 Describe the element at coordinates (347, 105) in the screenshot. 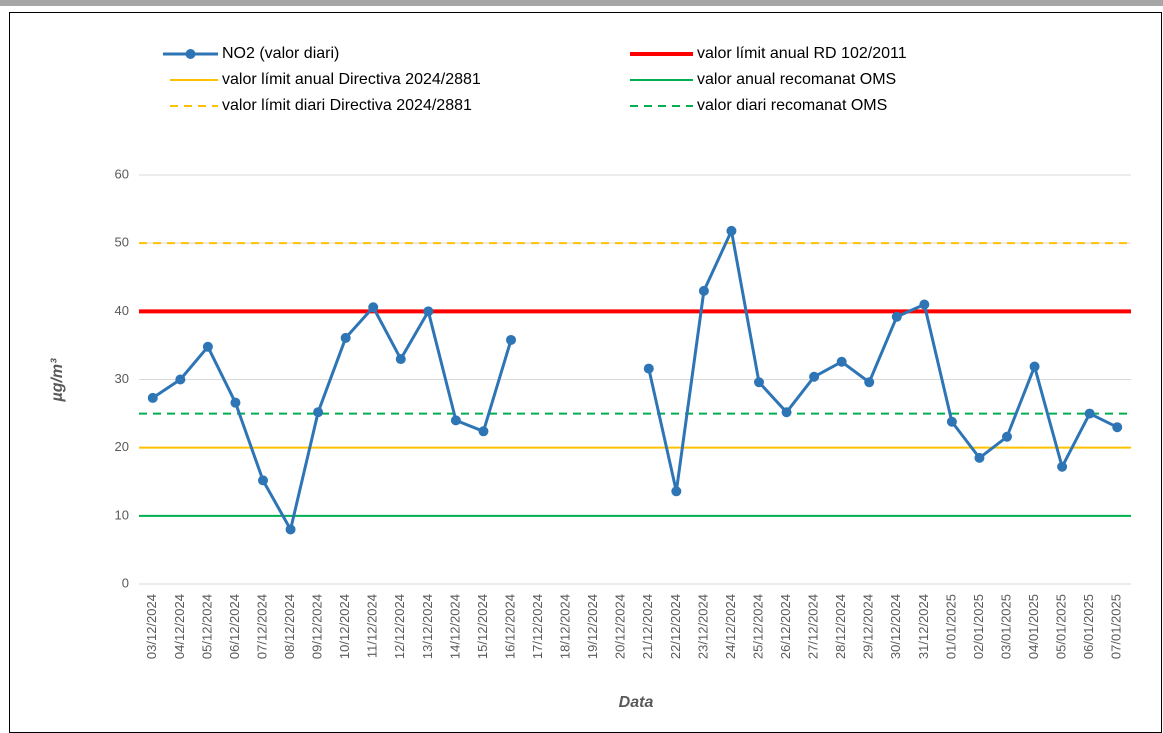

I see `legend-label: valor límit diari Directiva 2024/2881` at that location.